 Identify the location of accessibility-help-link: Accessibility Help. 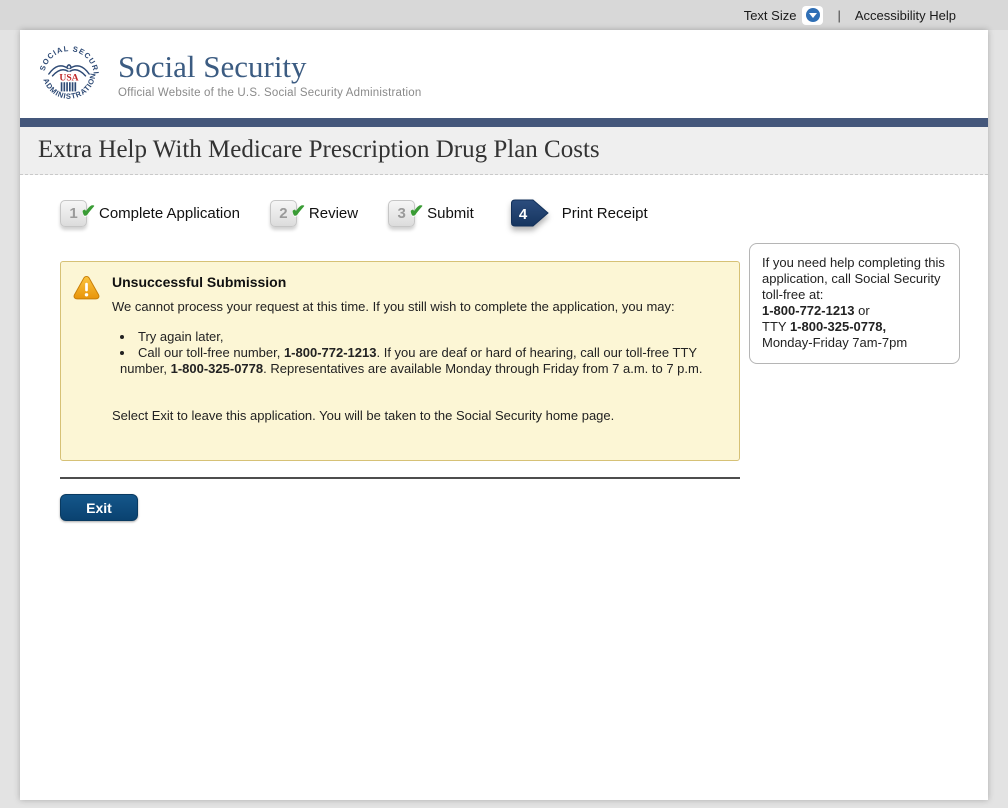
(905, 15).